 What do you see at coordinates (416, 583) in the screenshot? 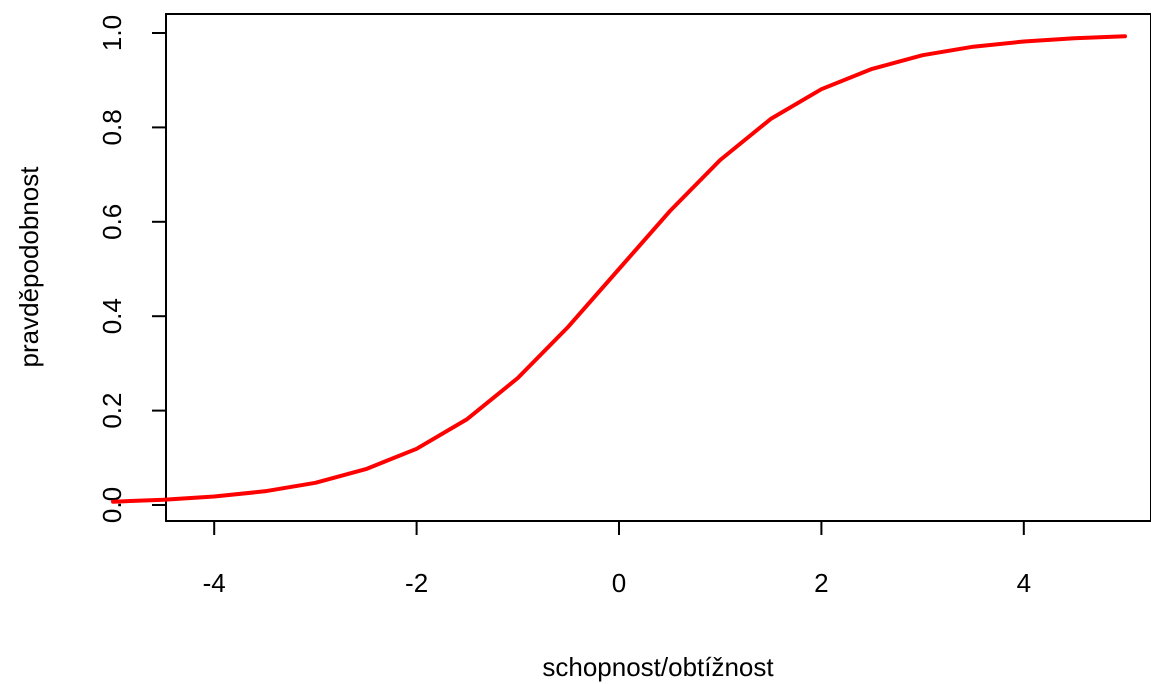
I see `x-tick-label: -2` at bounding box center [416, 583].